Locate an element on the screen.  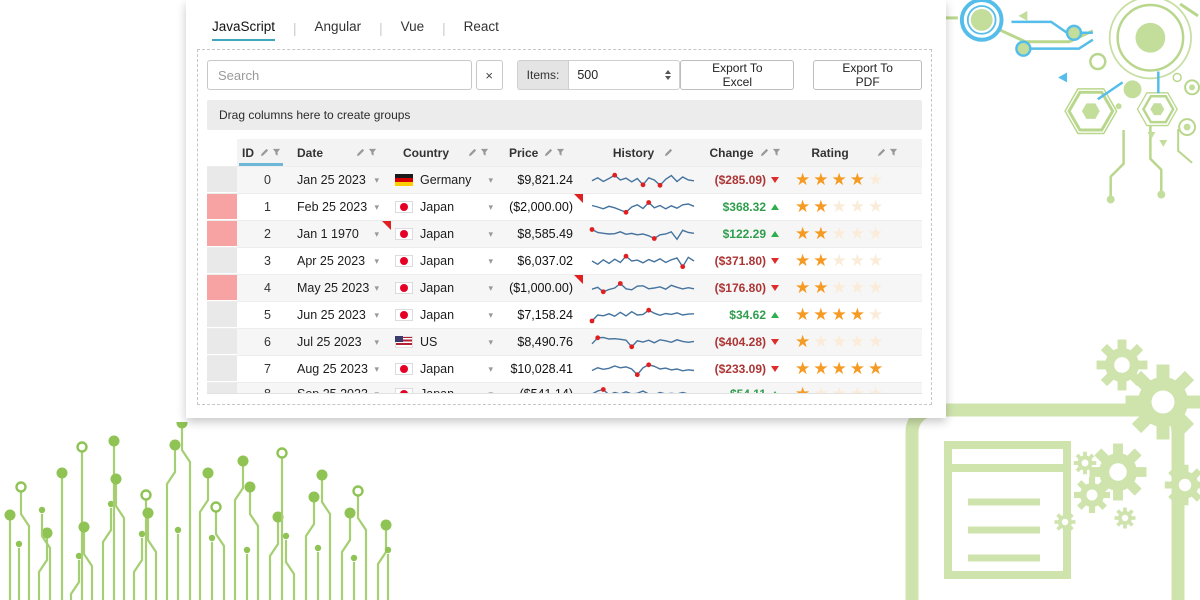
column-header-country: Country is located at coordinates (447, 152).